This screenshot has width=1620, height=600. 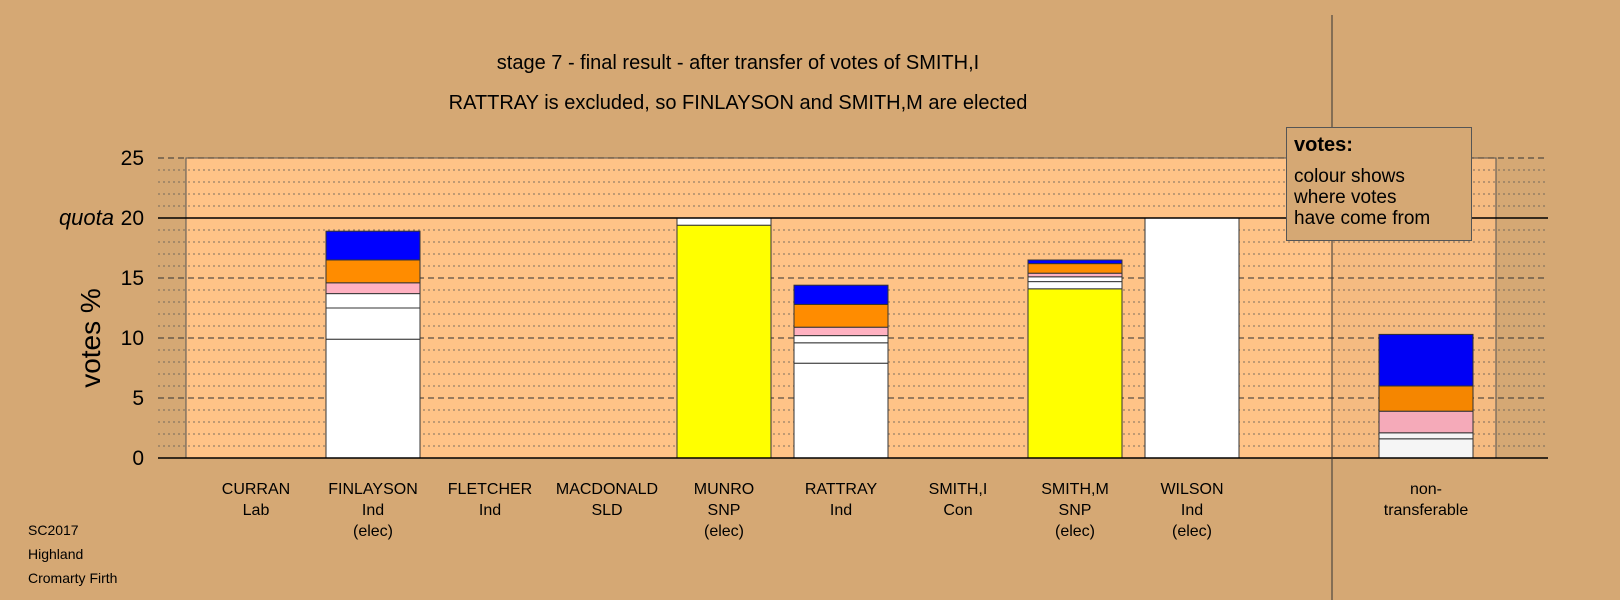 I want to click on y-tick-label: 25, so click(x=132, y=158).